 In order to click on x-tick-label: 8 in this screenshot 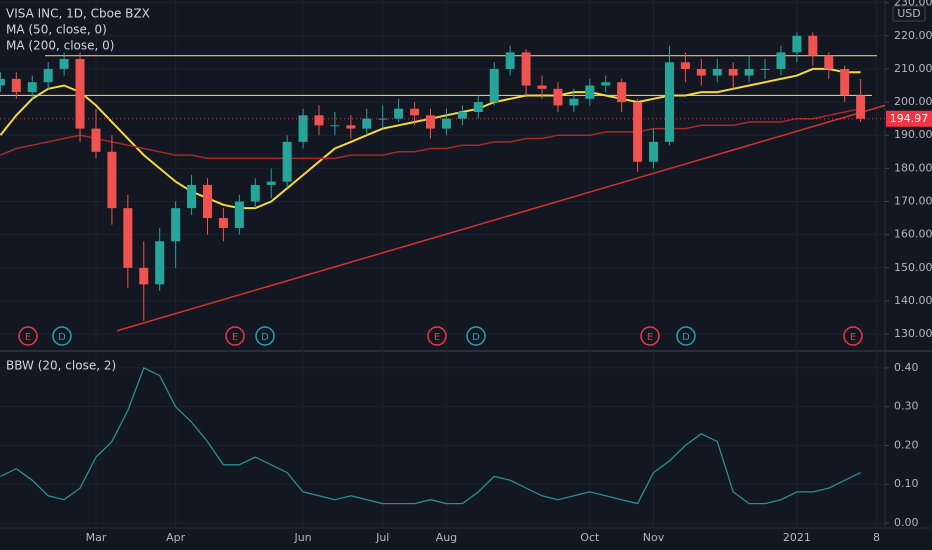, I will do `click(876, 537)`.